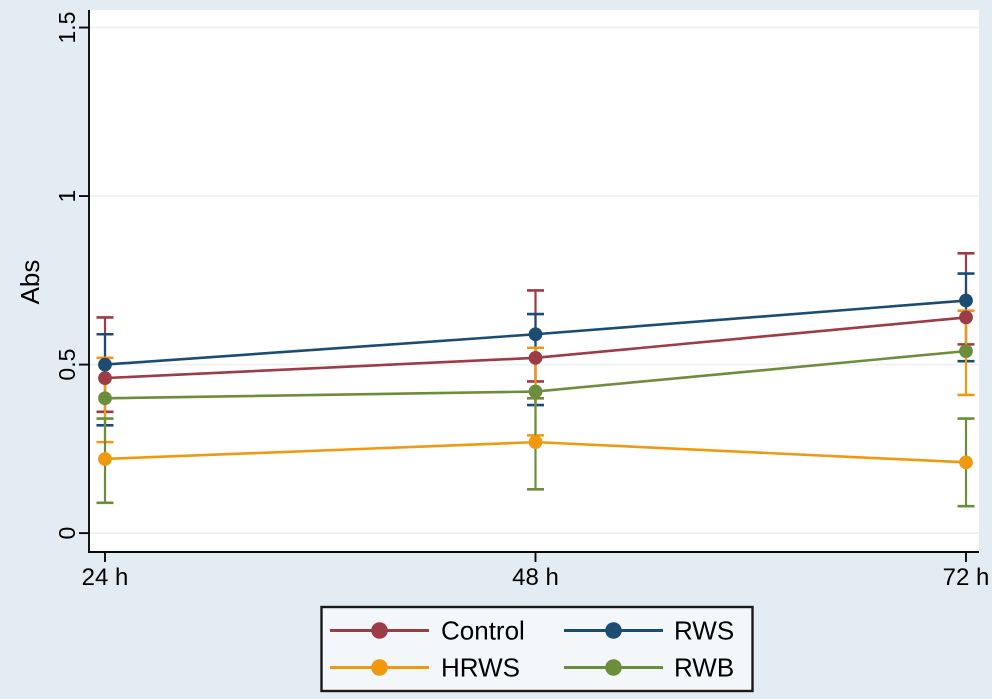 This screenshot has height=699, width=992. I want to click on legend-label: Control, so click(483, 631).